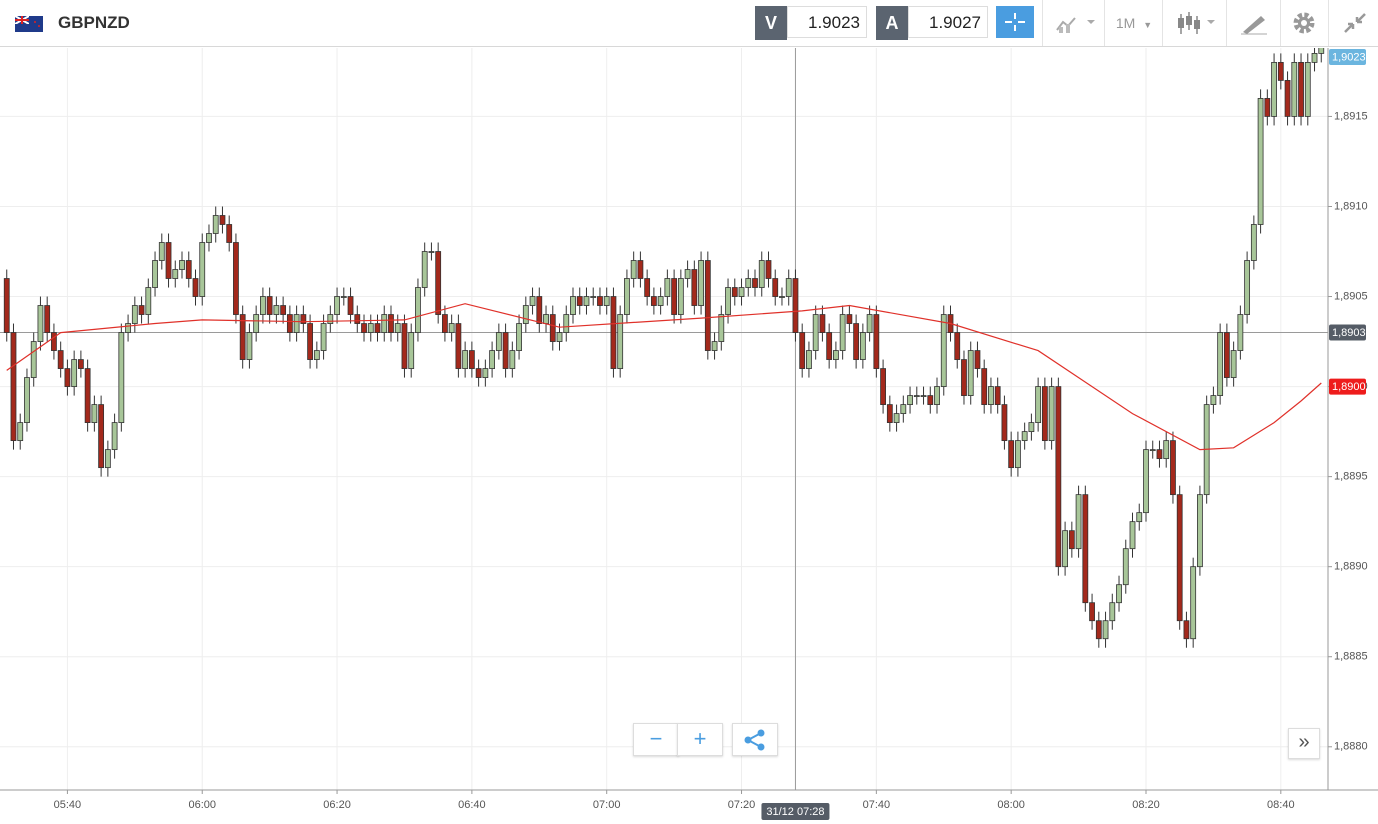  What do you see at coordinates (742, 805) in the screenshot?
I see `x-tick-label: 07:20` at bounding box center [742, 805].